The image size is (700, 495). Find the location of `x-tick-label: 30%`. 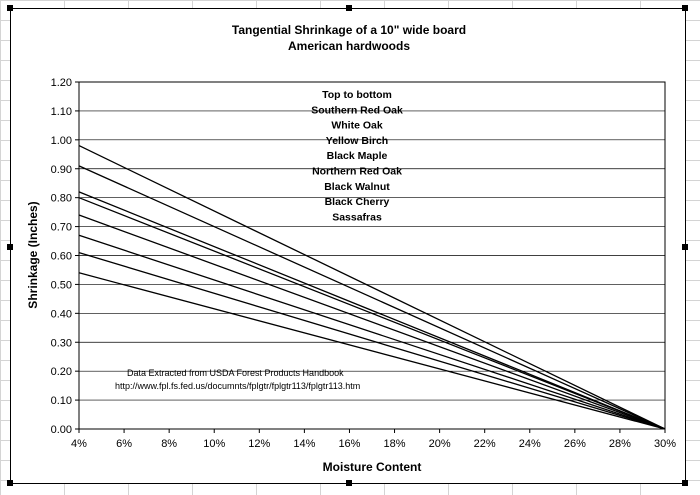

x-tick-label: 30% is located at coordinates (665, 444).